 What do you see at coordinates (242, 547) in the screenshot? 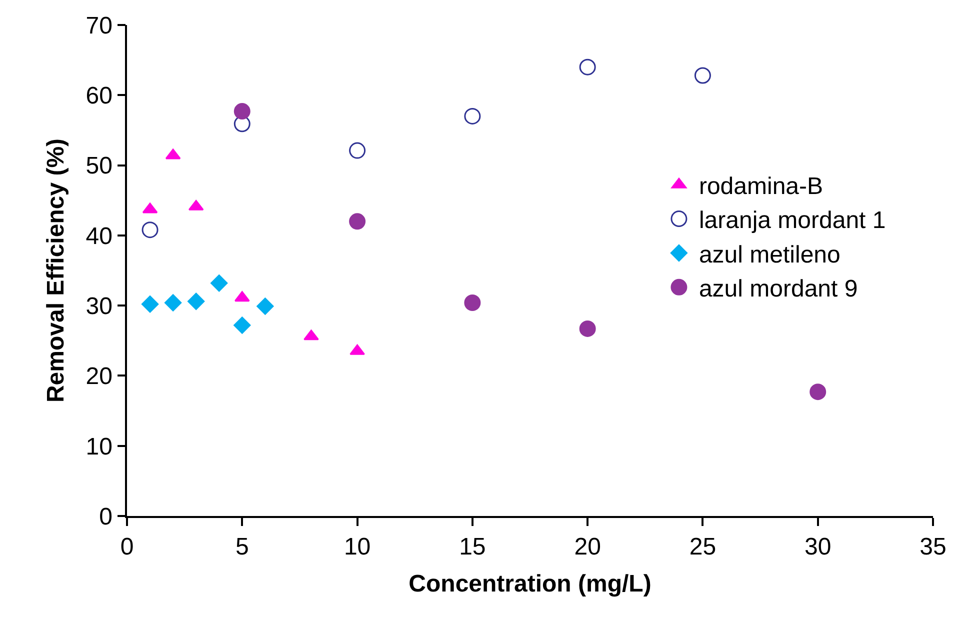
I see `x-tick-label: 5` at bounding box center [242, 547].